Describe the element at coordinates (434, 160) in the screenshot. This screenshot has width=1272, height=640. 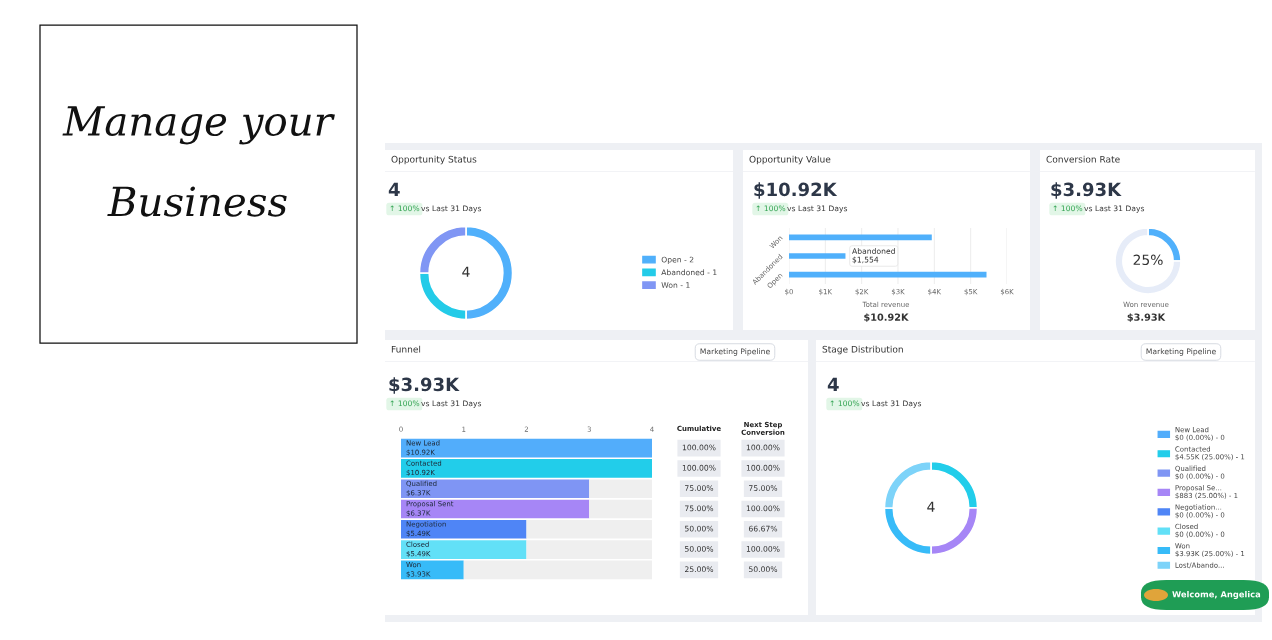
I see `chart-title: Opportunity Status` at that location.